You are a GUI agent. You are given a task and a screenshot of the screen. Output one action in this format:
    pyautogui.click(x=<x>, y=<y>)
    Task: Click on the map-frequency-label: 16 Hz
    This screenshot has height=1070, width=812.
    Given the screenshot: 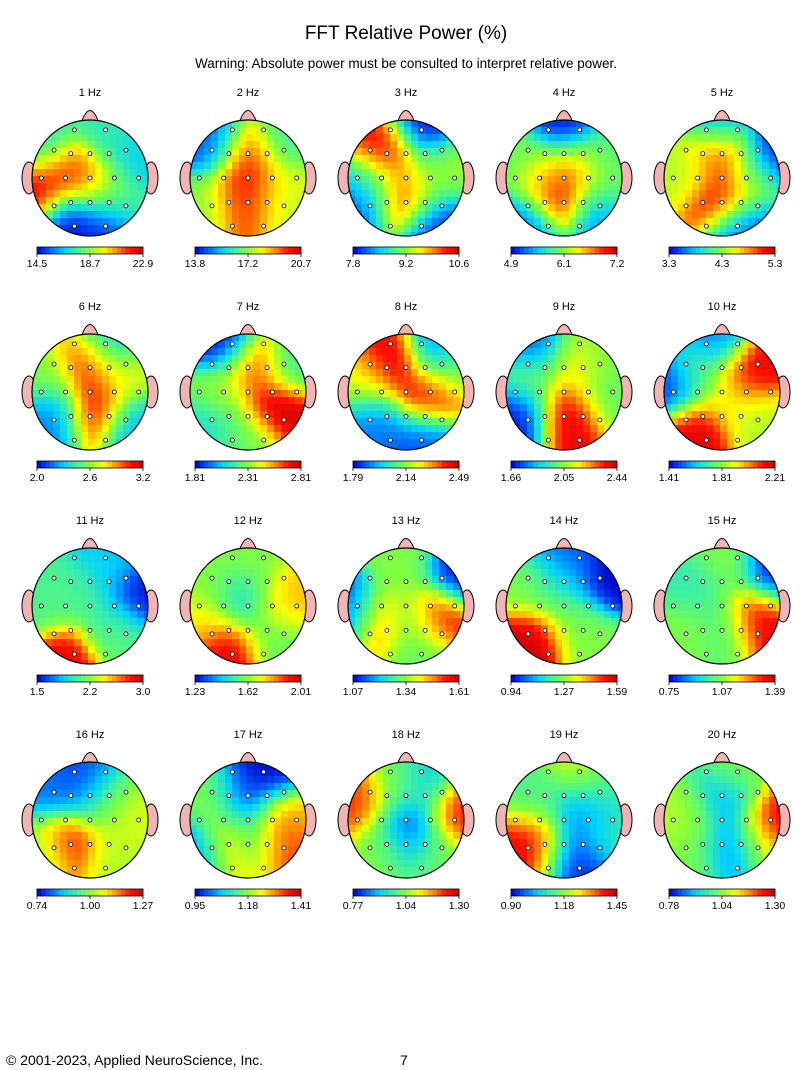 What is the action you would take?
    pyautogui.click(x=90, y=735)
    